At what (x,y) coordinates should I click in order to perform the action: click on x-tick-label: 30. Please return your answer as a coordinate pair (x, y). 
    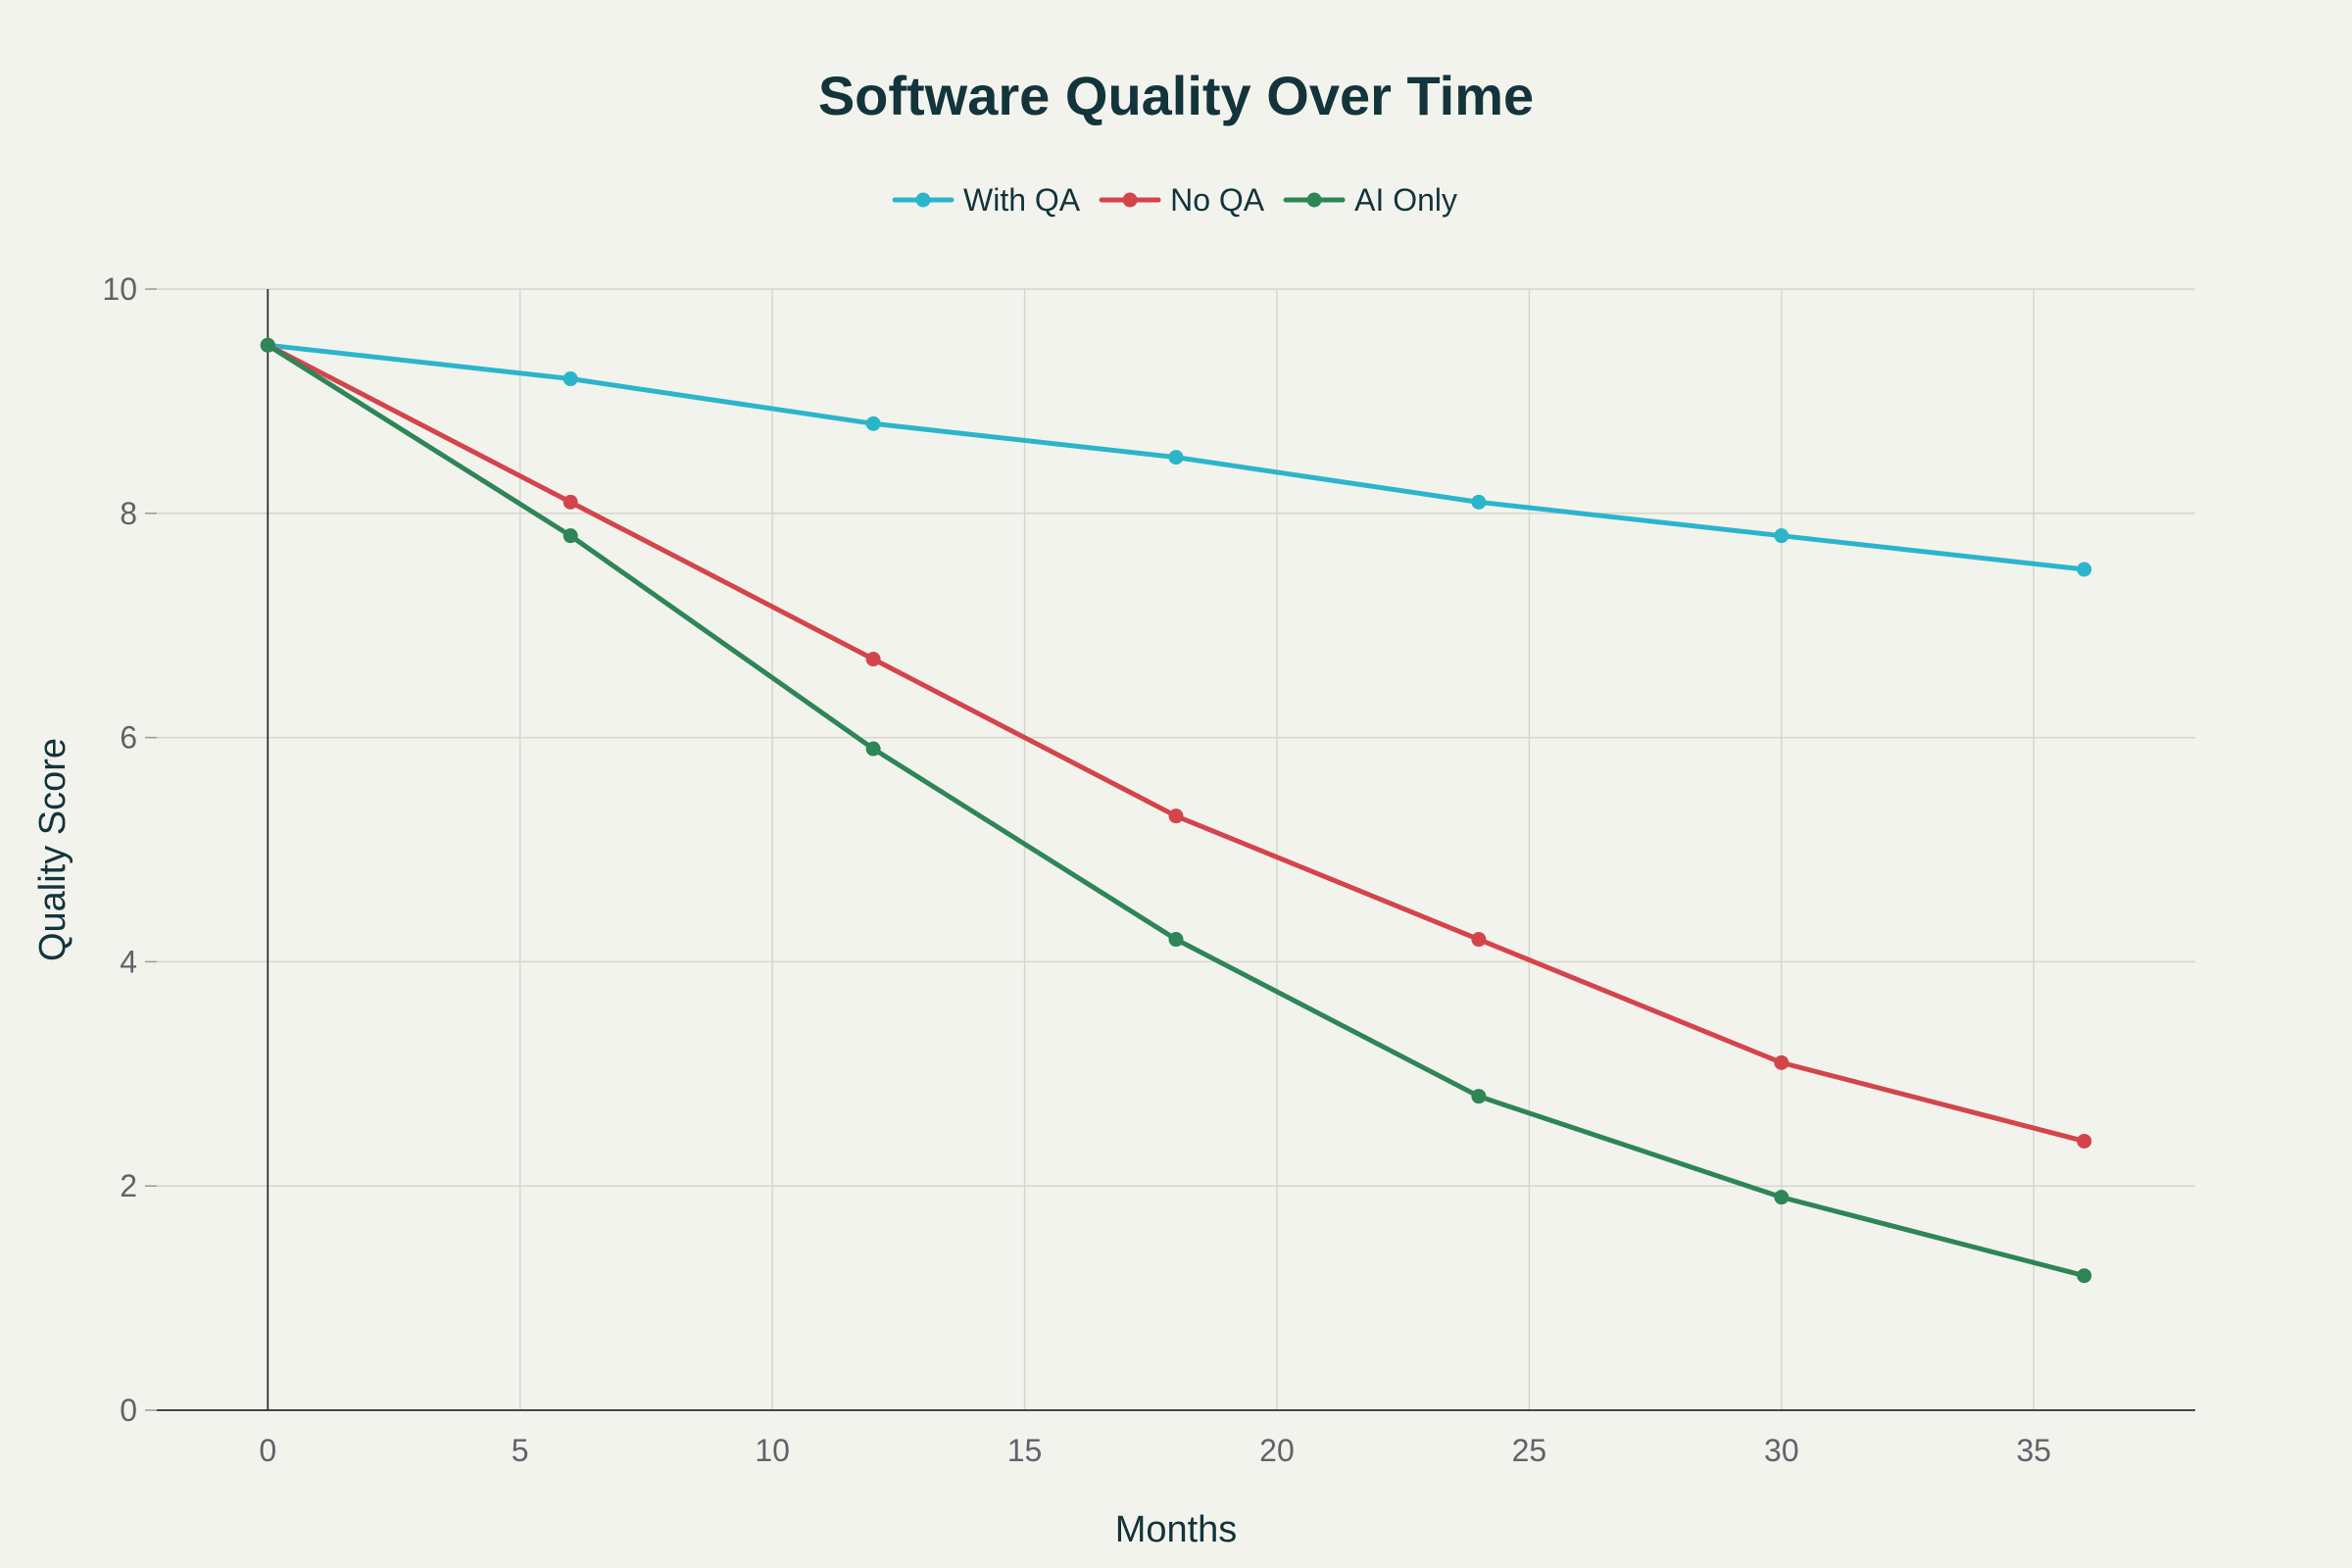
    Looking at the image, I should click on (1781, 1450).